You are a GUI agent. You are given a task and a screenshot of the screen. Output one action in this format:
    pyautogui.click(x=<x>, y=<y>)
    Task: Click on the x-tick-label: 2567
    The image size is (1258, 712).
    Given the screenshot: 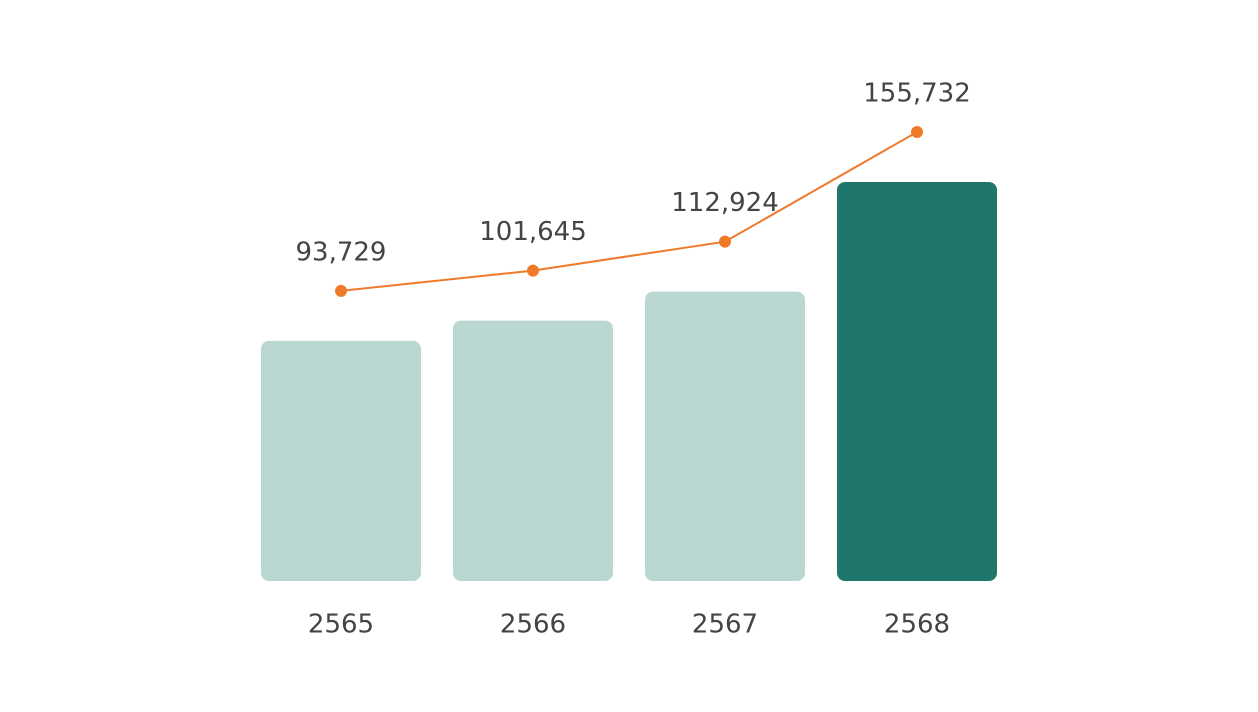 What is the action you would take?
    pyautogui.click(x=725, y=625)
    